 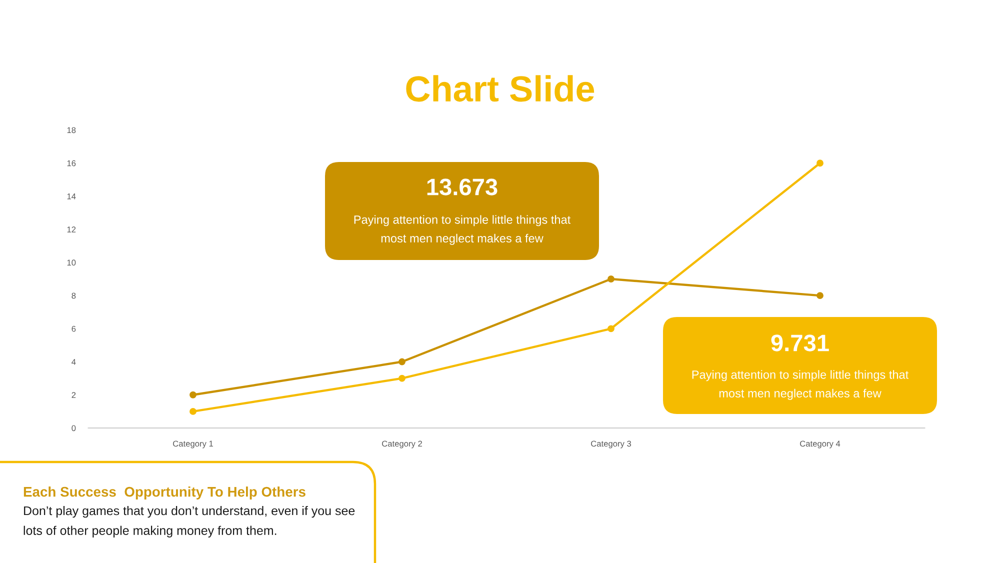 I want to click on y-tick-label: 12, so click(x=71, y=229).